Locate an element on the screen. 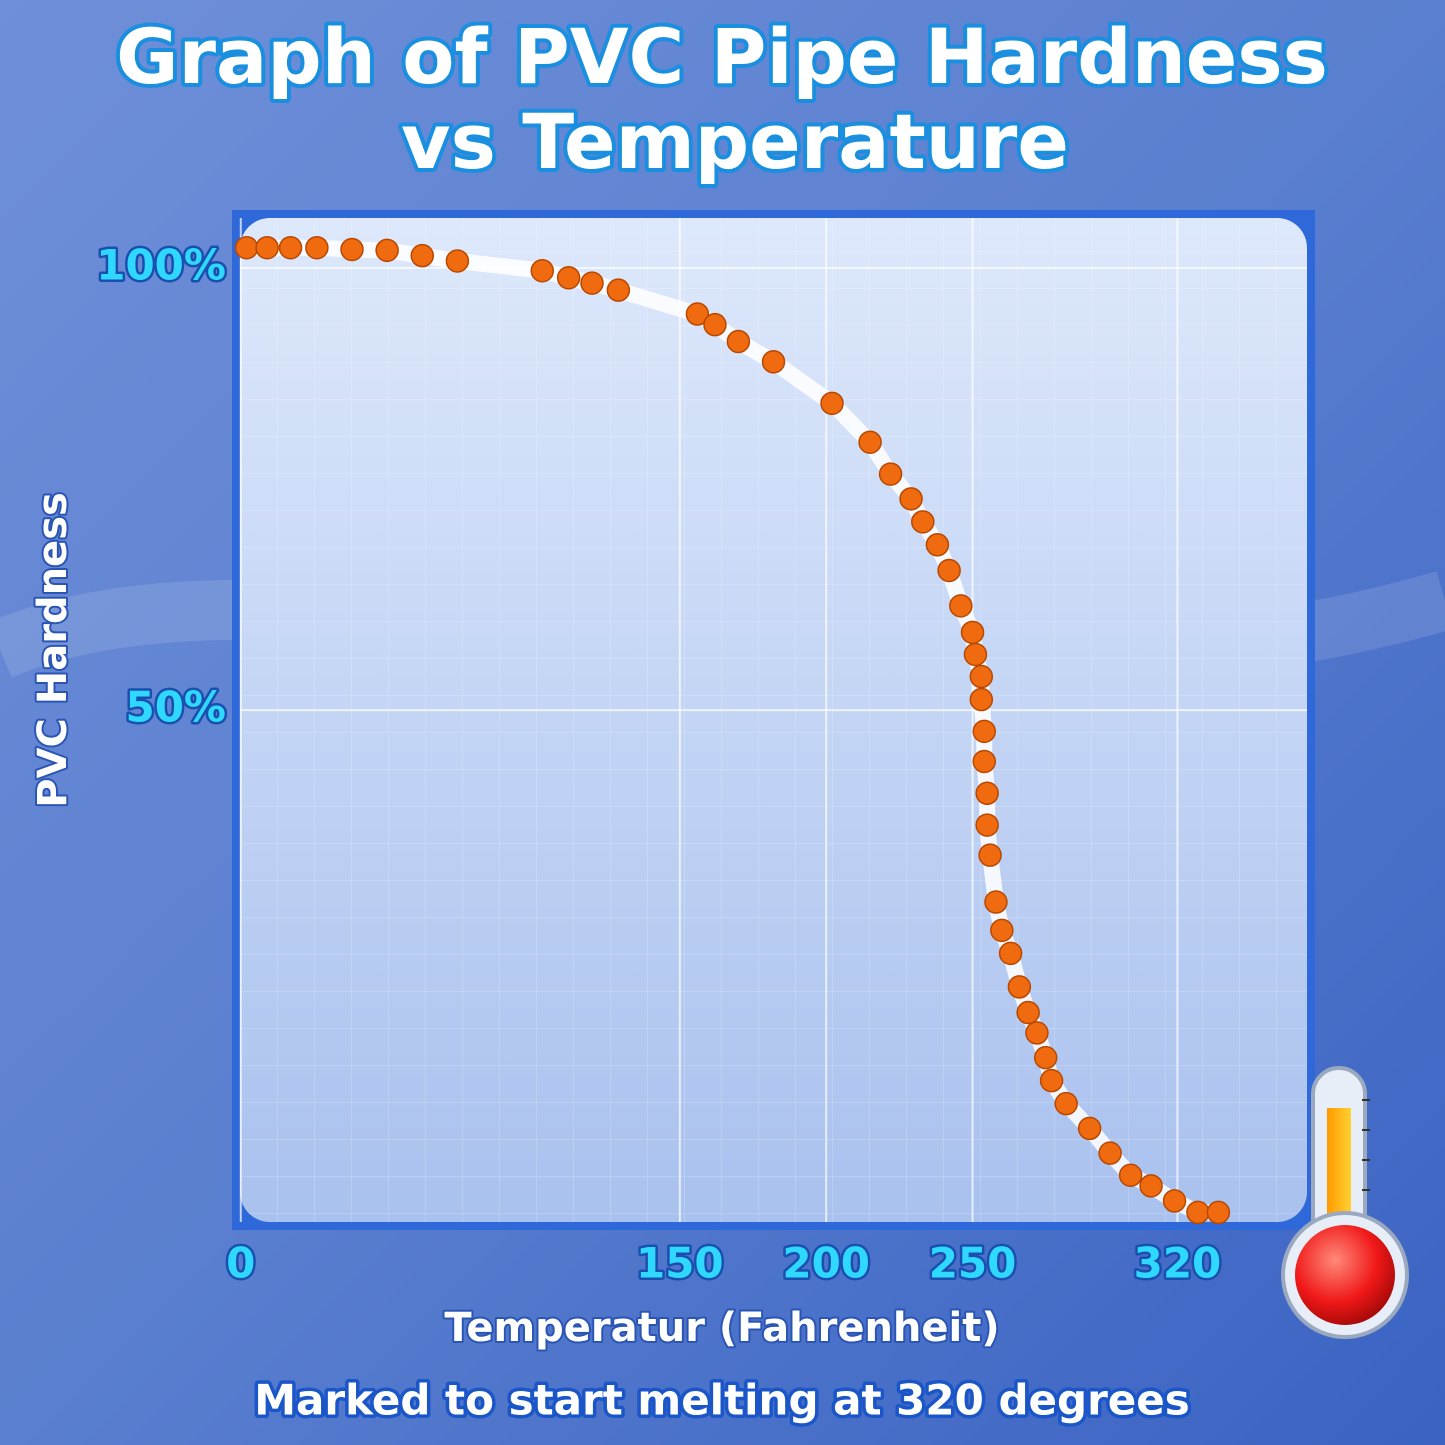 The height and width of the screenshot is (1445, 1445). x-tick-label: 150 is located at coordinates (680, 1263).